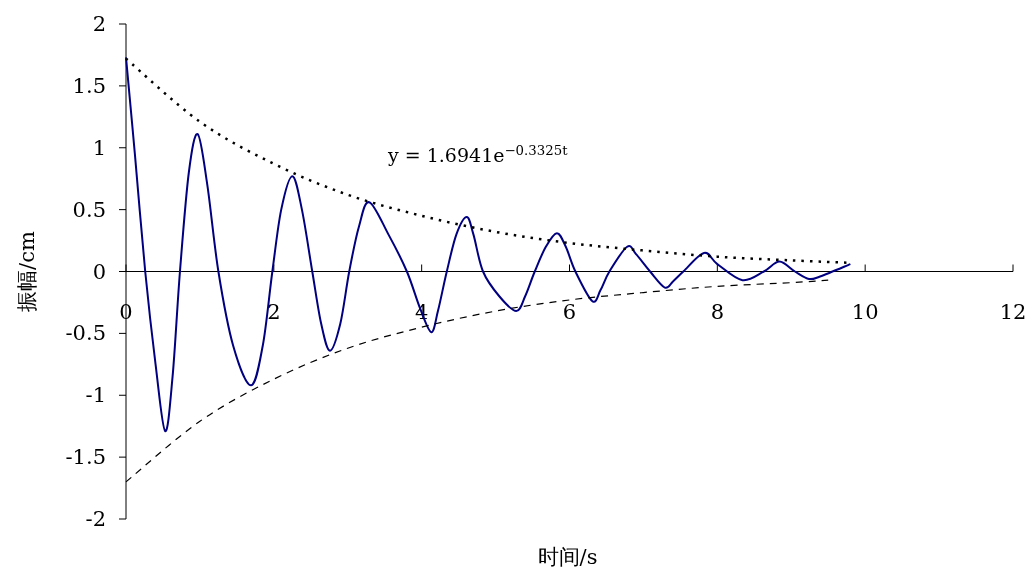 The width and height of the screenshot is (1028, 571). Describe the element at coordinates (95, 519) in the screenshot. I see `y-tick-label: -2` at that location.